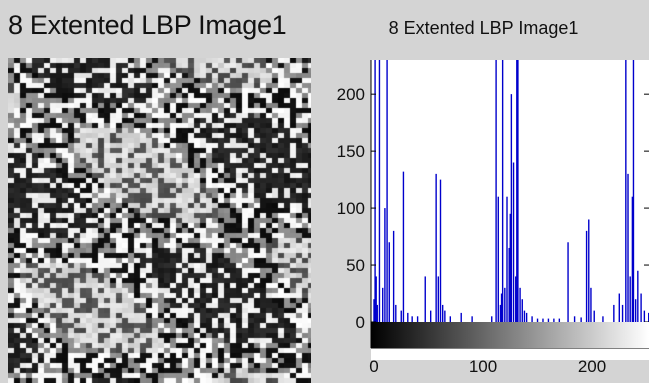 The height and width of the screenshot is (383, 649). I want to click on y-tick-label: 150, so click(351, 151).